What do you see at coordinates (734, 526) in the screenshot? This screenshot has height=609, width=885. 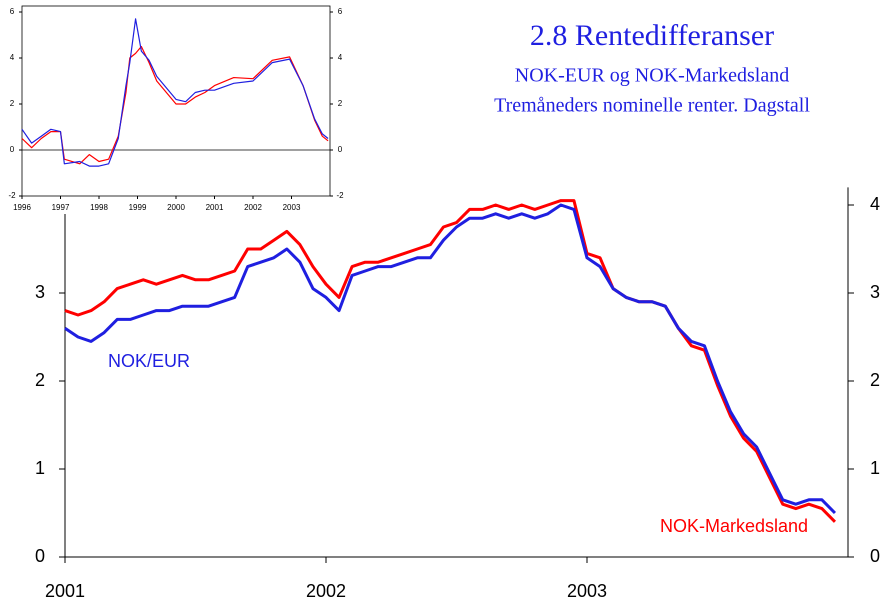 I see `series-label: NOK-Markedsland` at bounding box center [734, 526].